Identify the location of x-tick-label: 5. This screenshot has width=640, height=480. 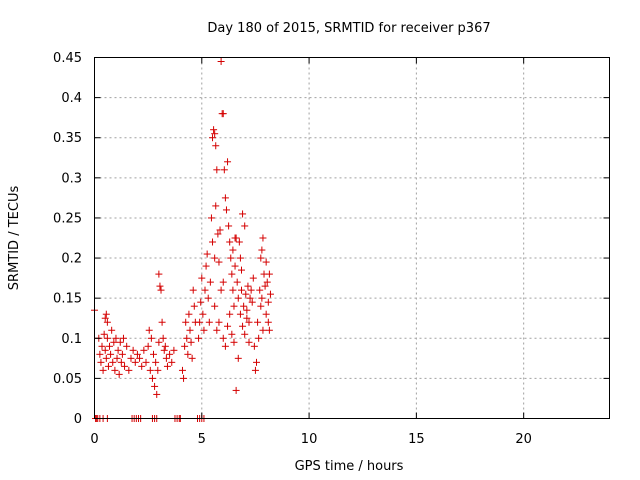
(202, 439).